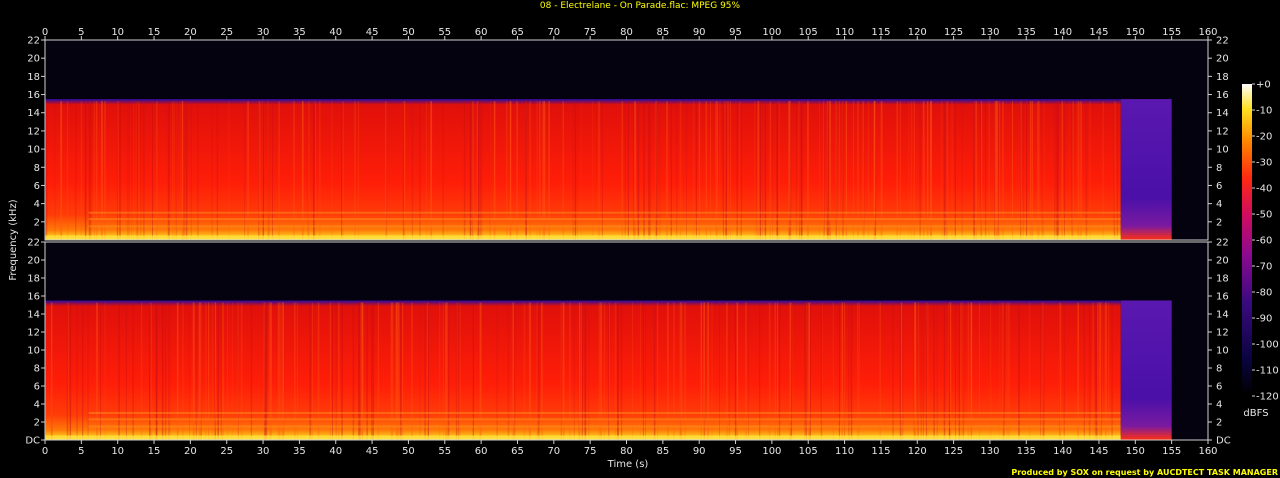 This screenshot has width=1280, height=478. Describe the element at coordinates (1267, 345) in the screenshot. I see `colorbar-tick-label: -100` at that location.